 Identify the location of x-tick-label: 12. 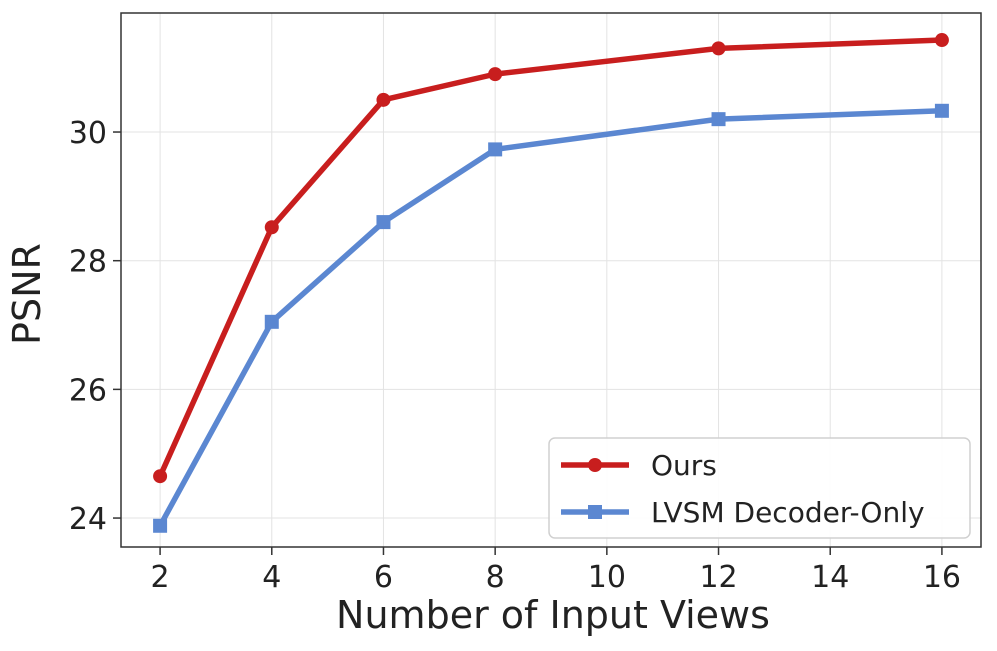
(718, 577).